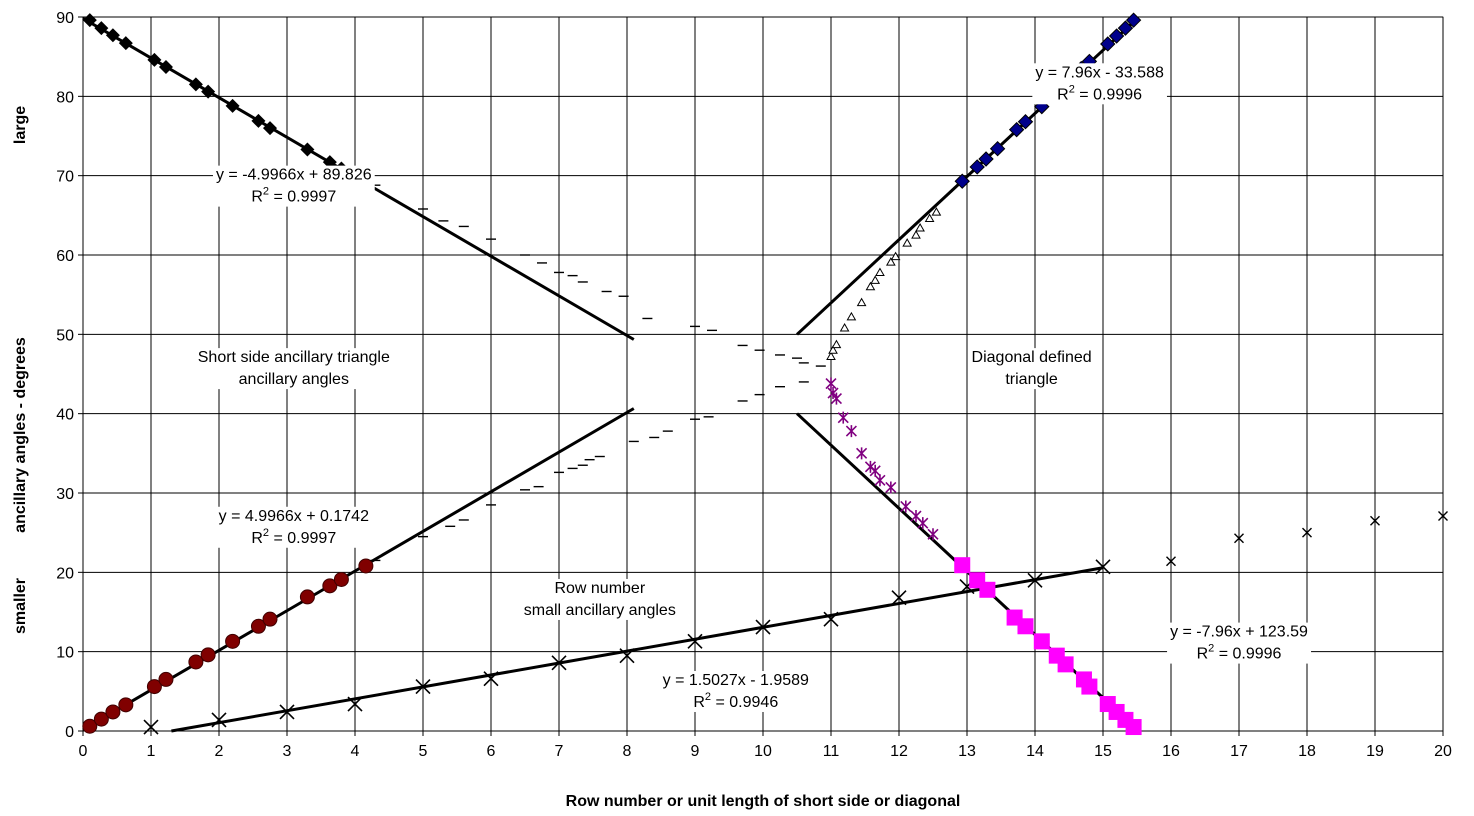 Image resolution: width=1474 pixels, height=816 pixels. What do you see at coordinates (763, 751) in the screenshot?
I see `x-tick-label: 10` at bounding box center [763, 751].